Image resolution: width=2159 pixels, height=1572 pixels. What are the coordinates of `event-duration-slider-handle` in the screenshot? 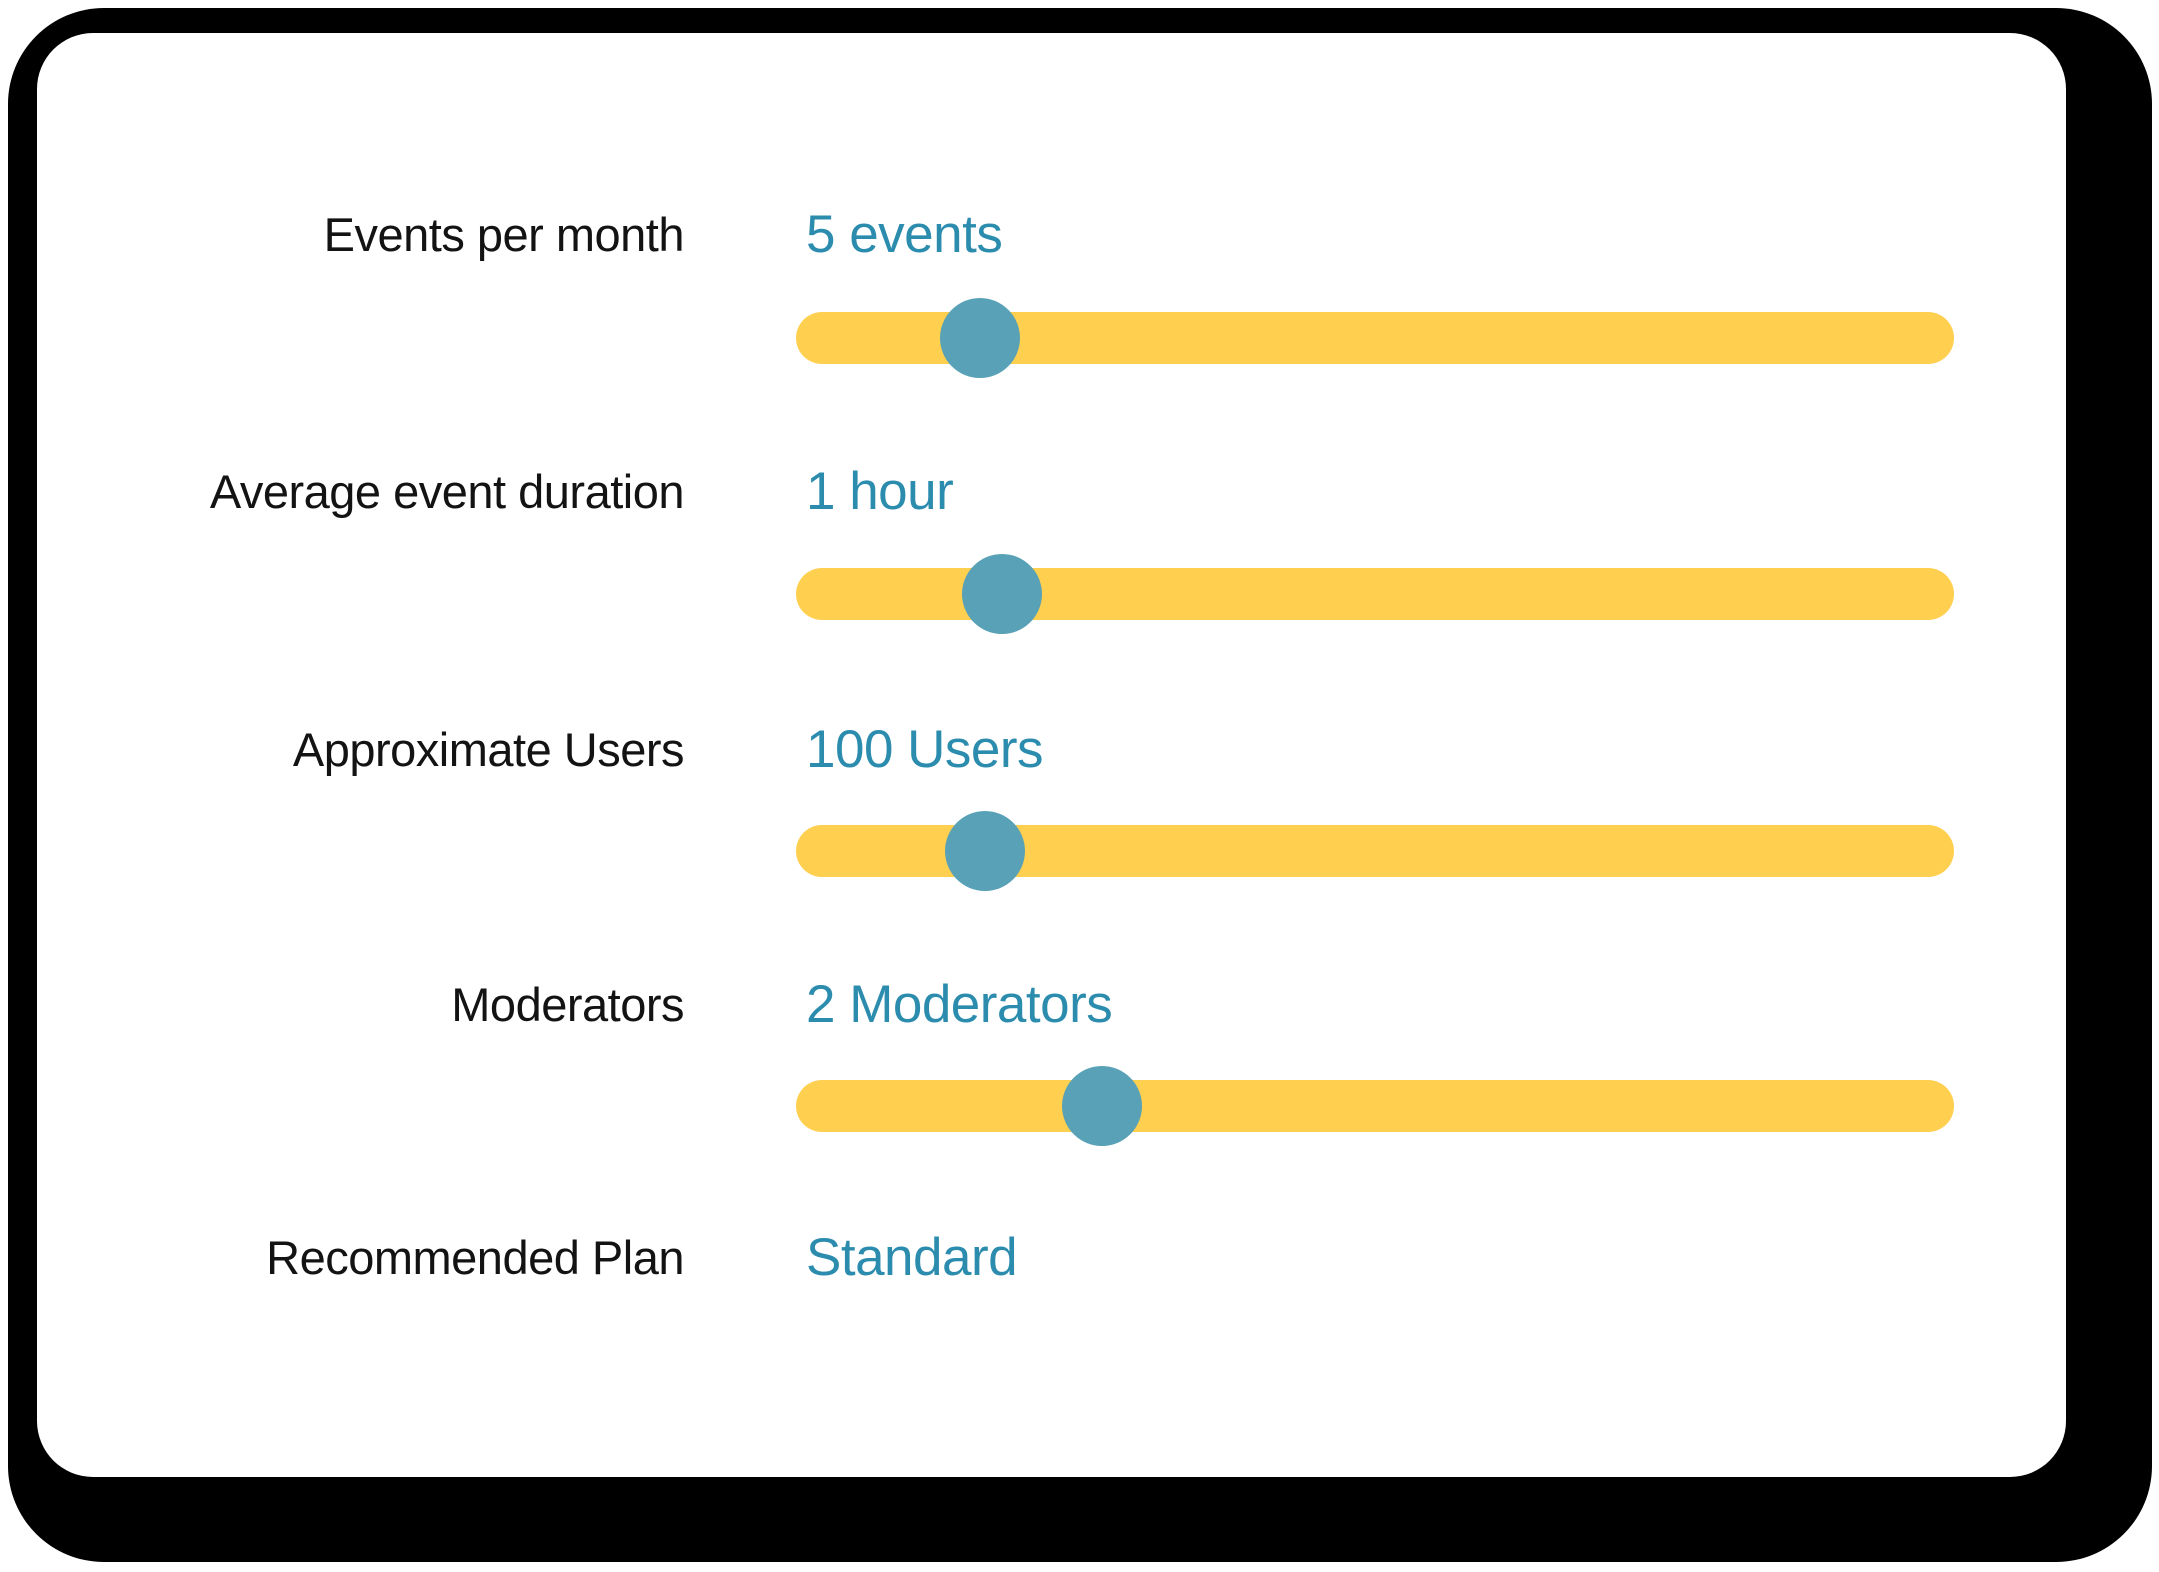 It's located at (1002, 594).